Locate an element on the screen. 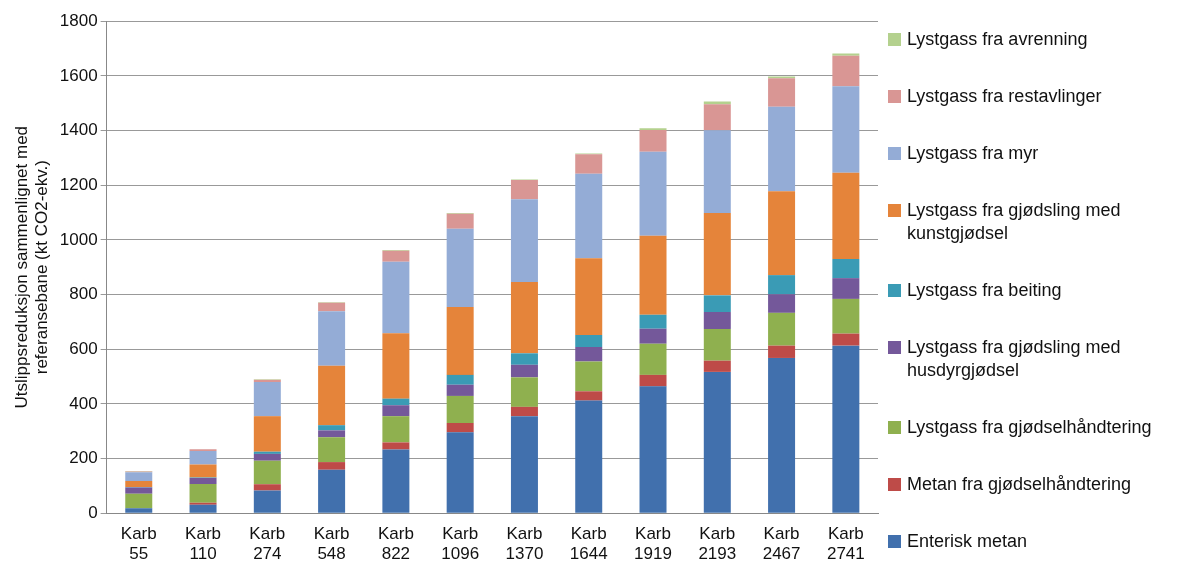 This screenshot has width=1200, height=579. legend-label: Enterisk metan is located at coordinates (967, 541).